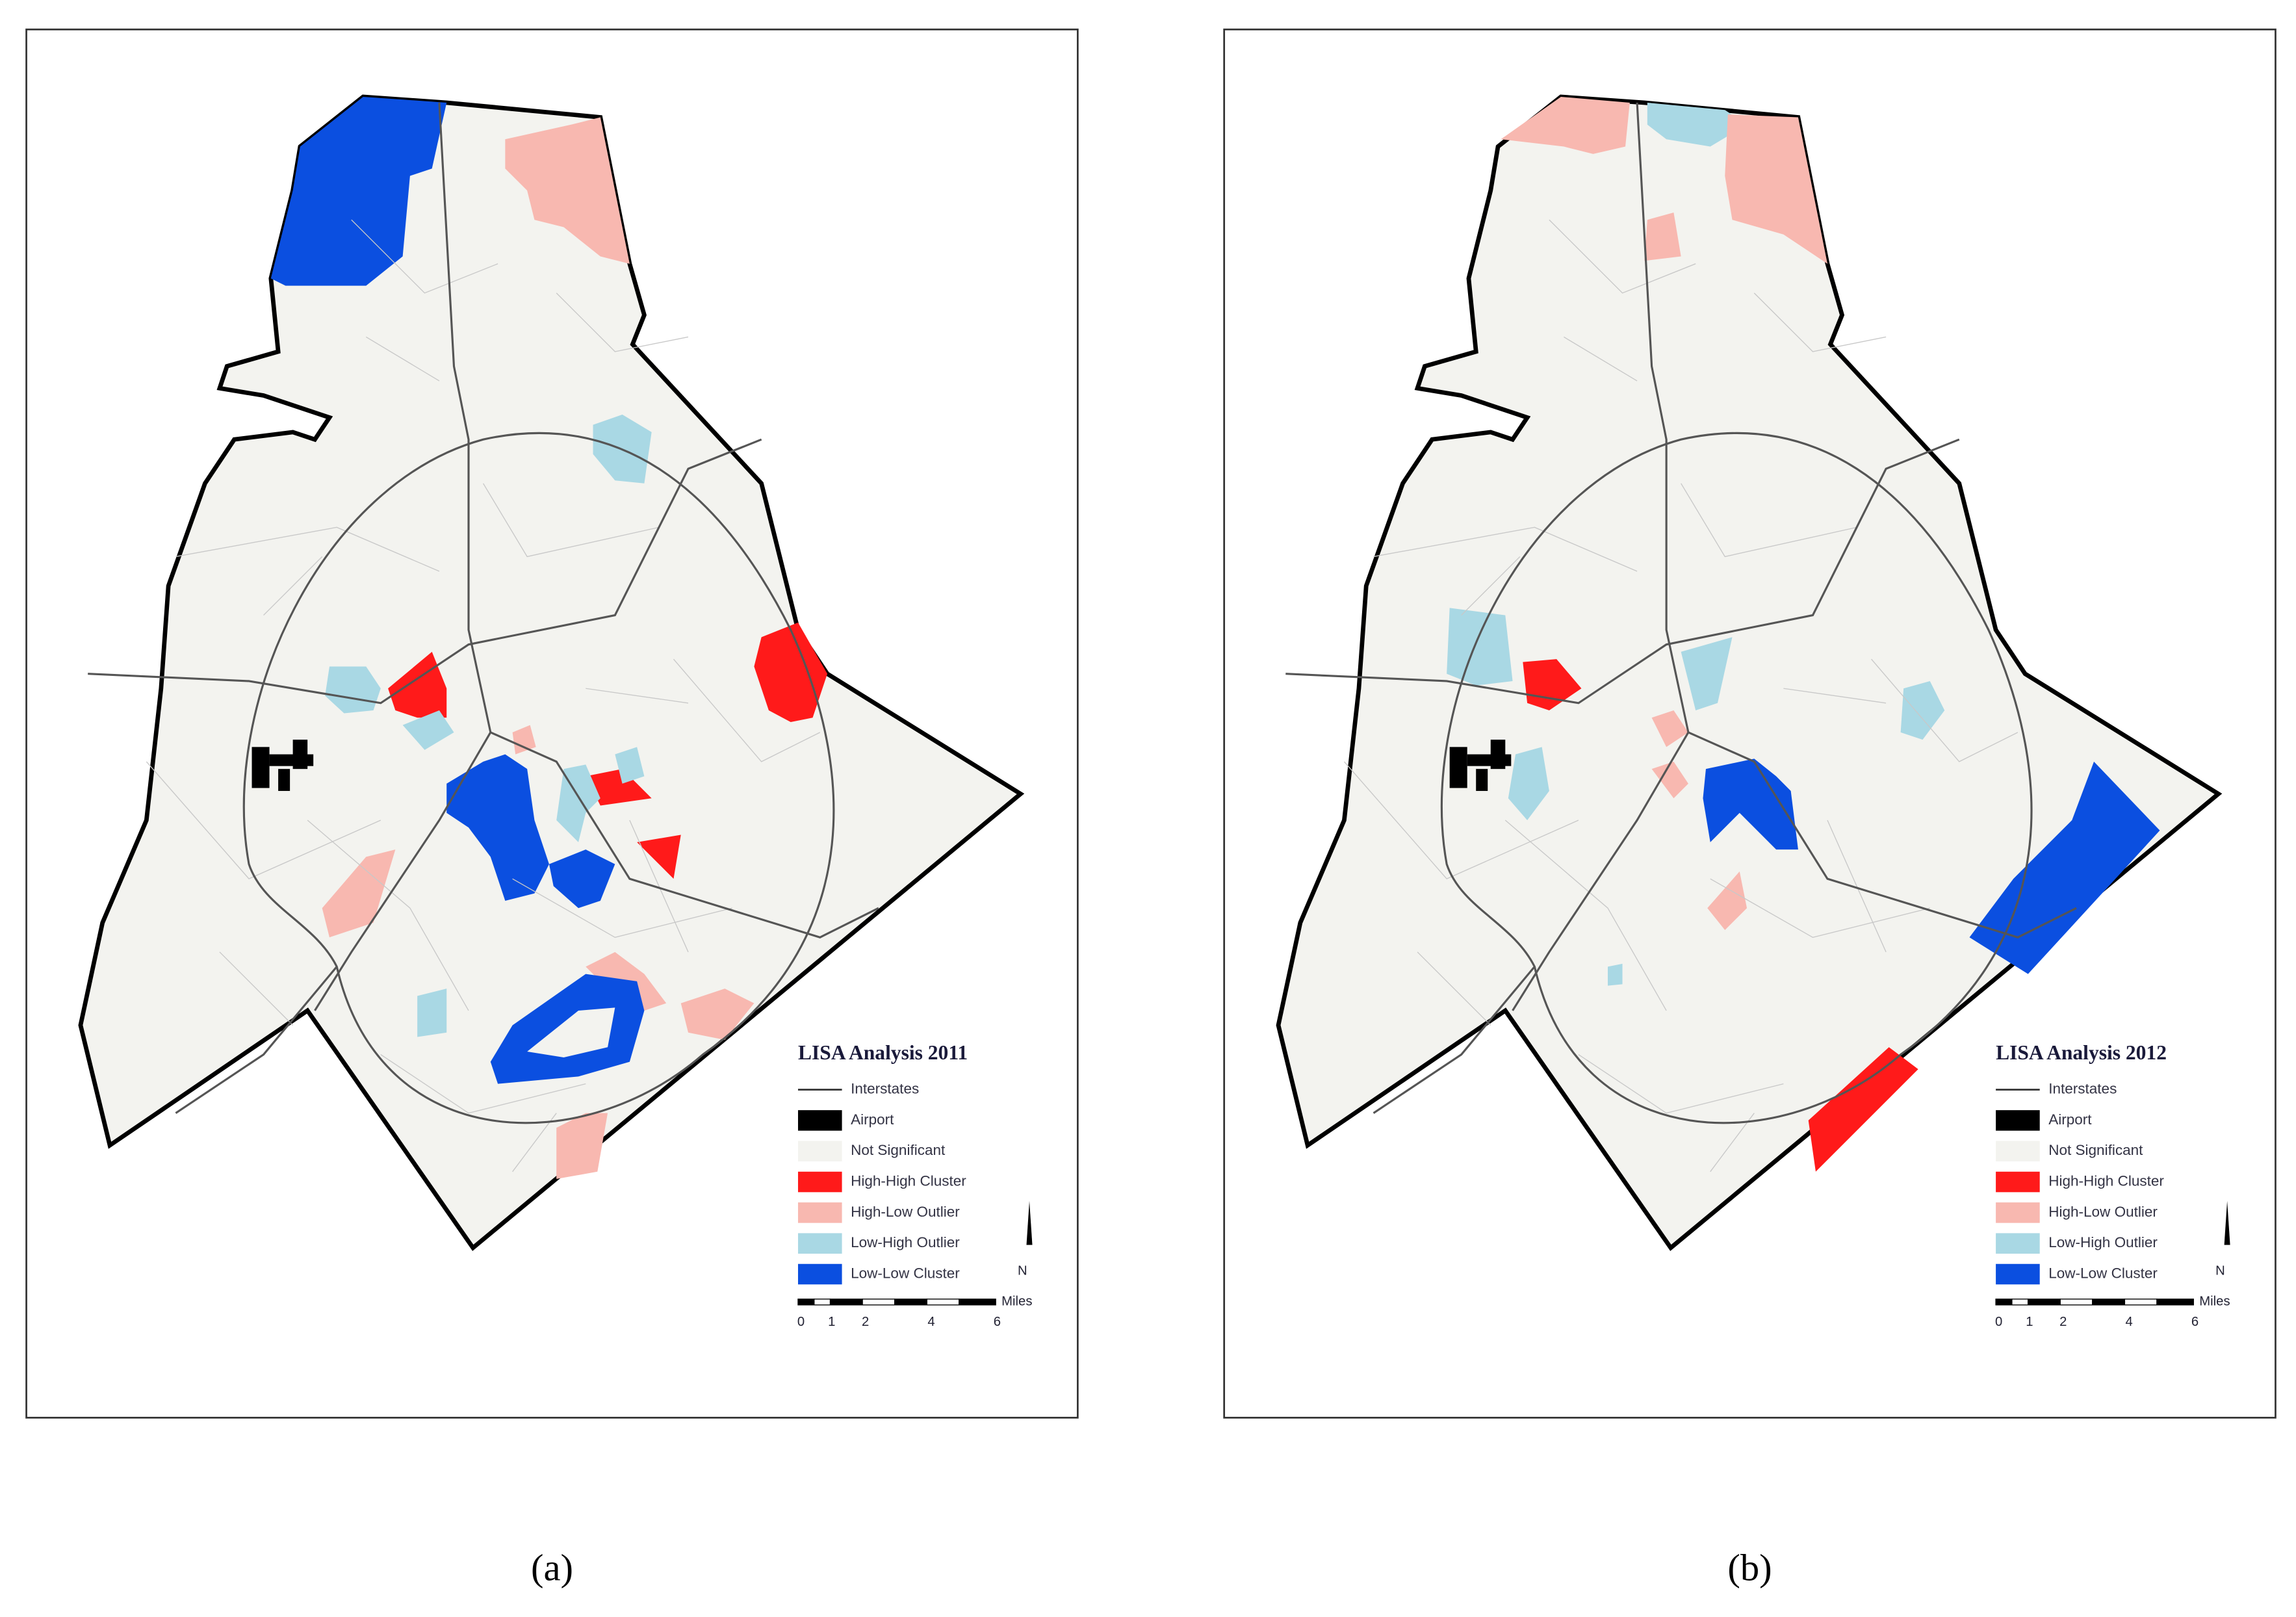 The image size is (2296, 1617). Describe the element at coordinates (1750, 1567) in the screenshot. I see `caption: (b)` at that location.